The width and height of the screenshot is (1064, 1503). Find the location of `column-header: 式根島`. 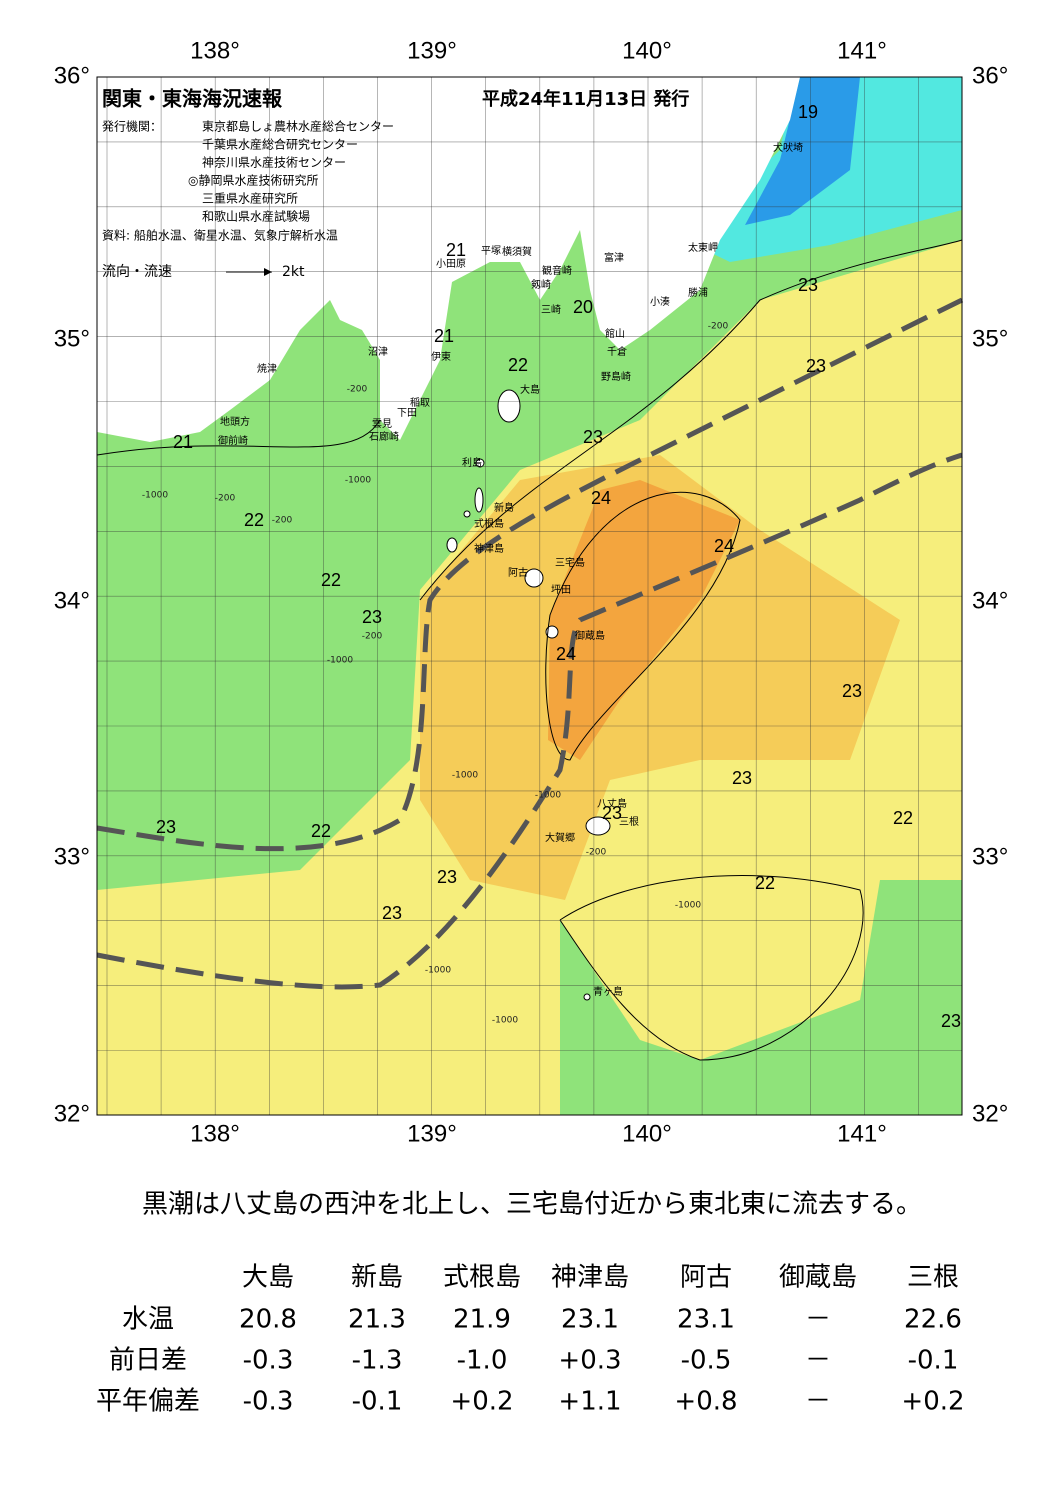

column-header: 式根島 is located at coordinates (482, 1278).